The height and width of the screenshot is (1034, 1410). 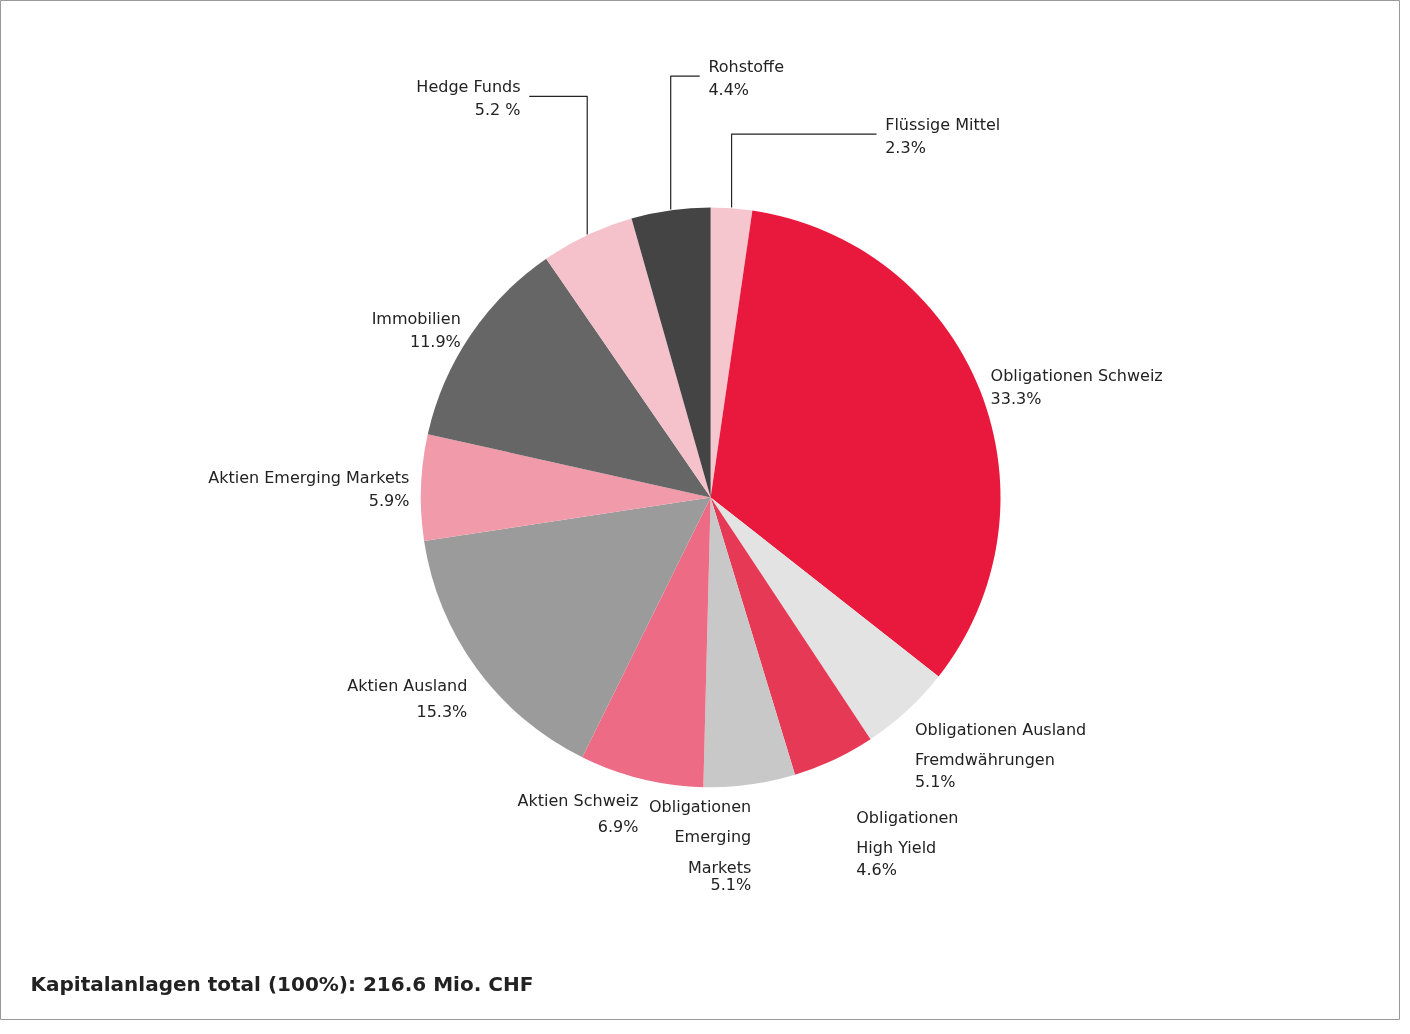 What do you see at coordinates (876, 869) in the screenshot?
I see `data-label: 4.6%` at bounding box center [876, 869].